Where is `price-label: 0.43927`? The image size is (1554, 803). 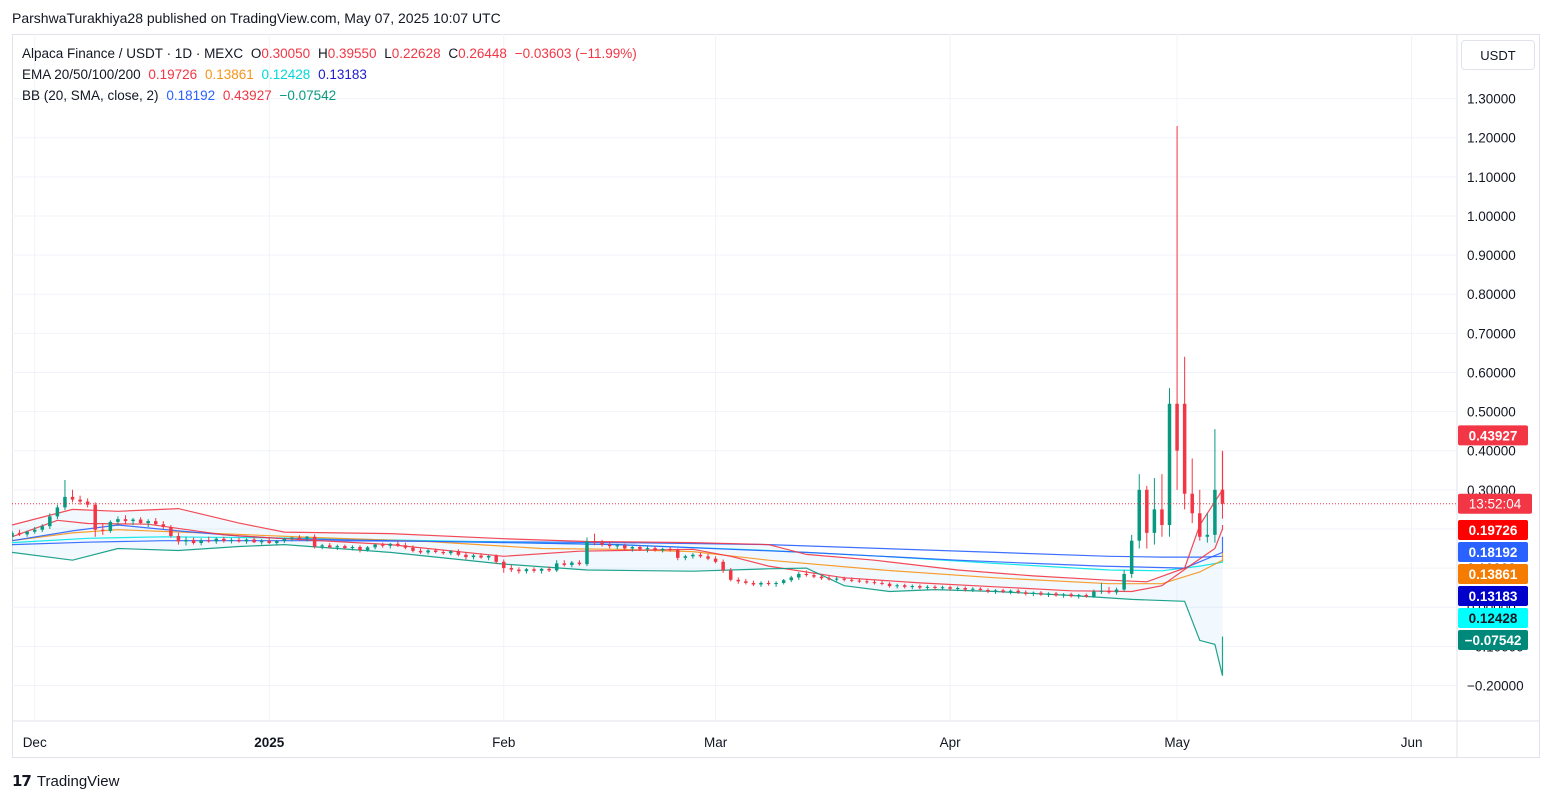
price-label: 0.43927 is located at coordinates (1493, 435).